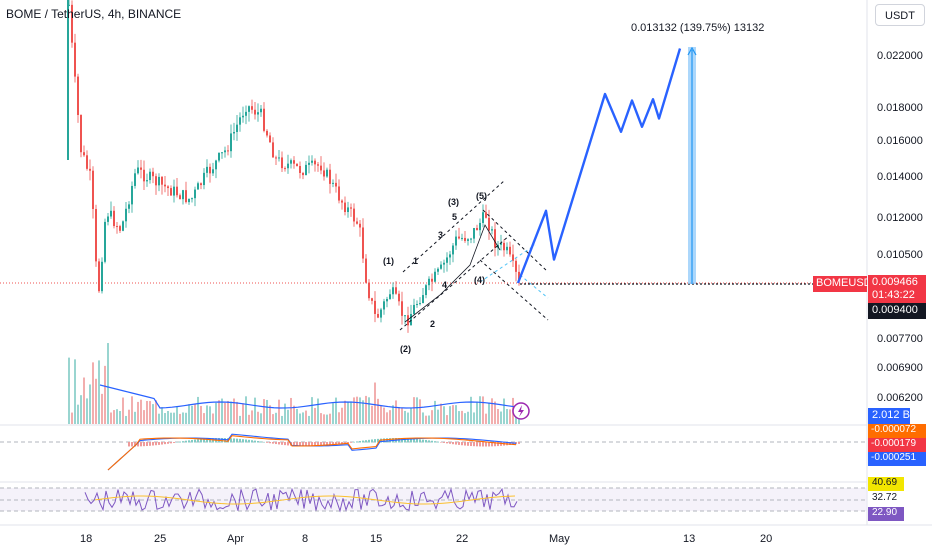 Image resolution: width=932 pixels, height=555 pixels. I want to click on wave-label-4-paren: (4), so click(479, 280).